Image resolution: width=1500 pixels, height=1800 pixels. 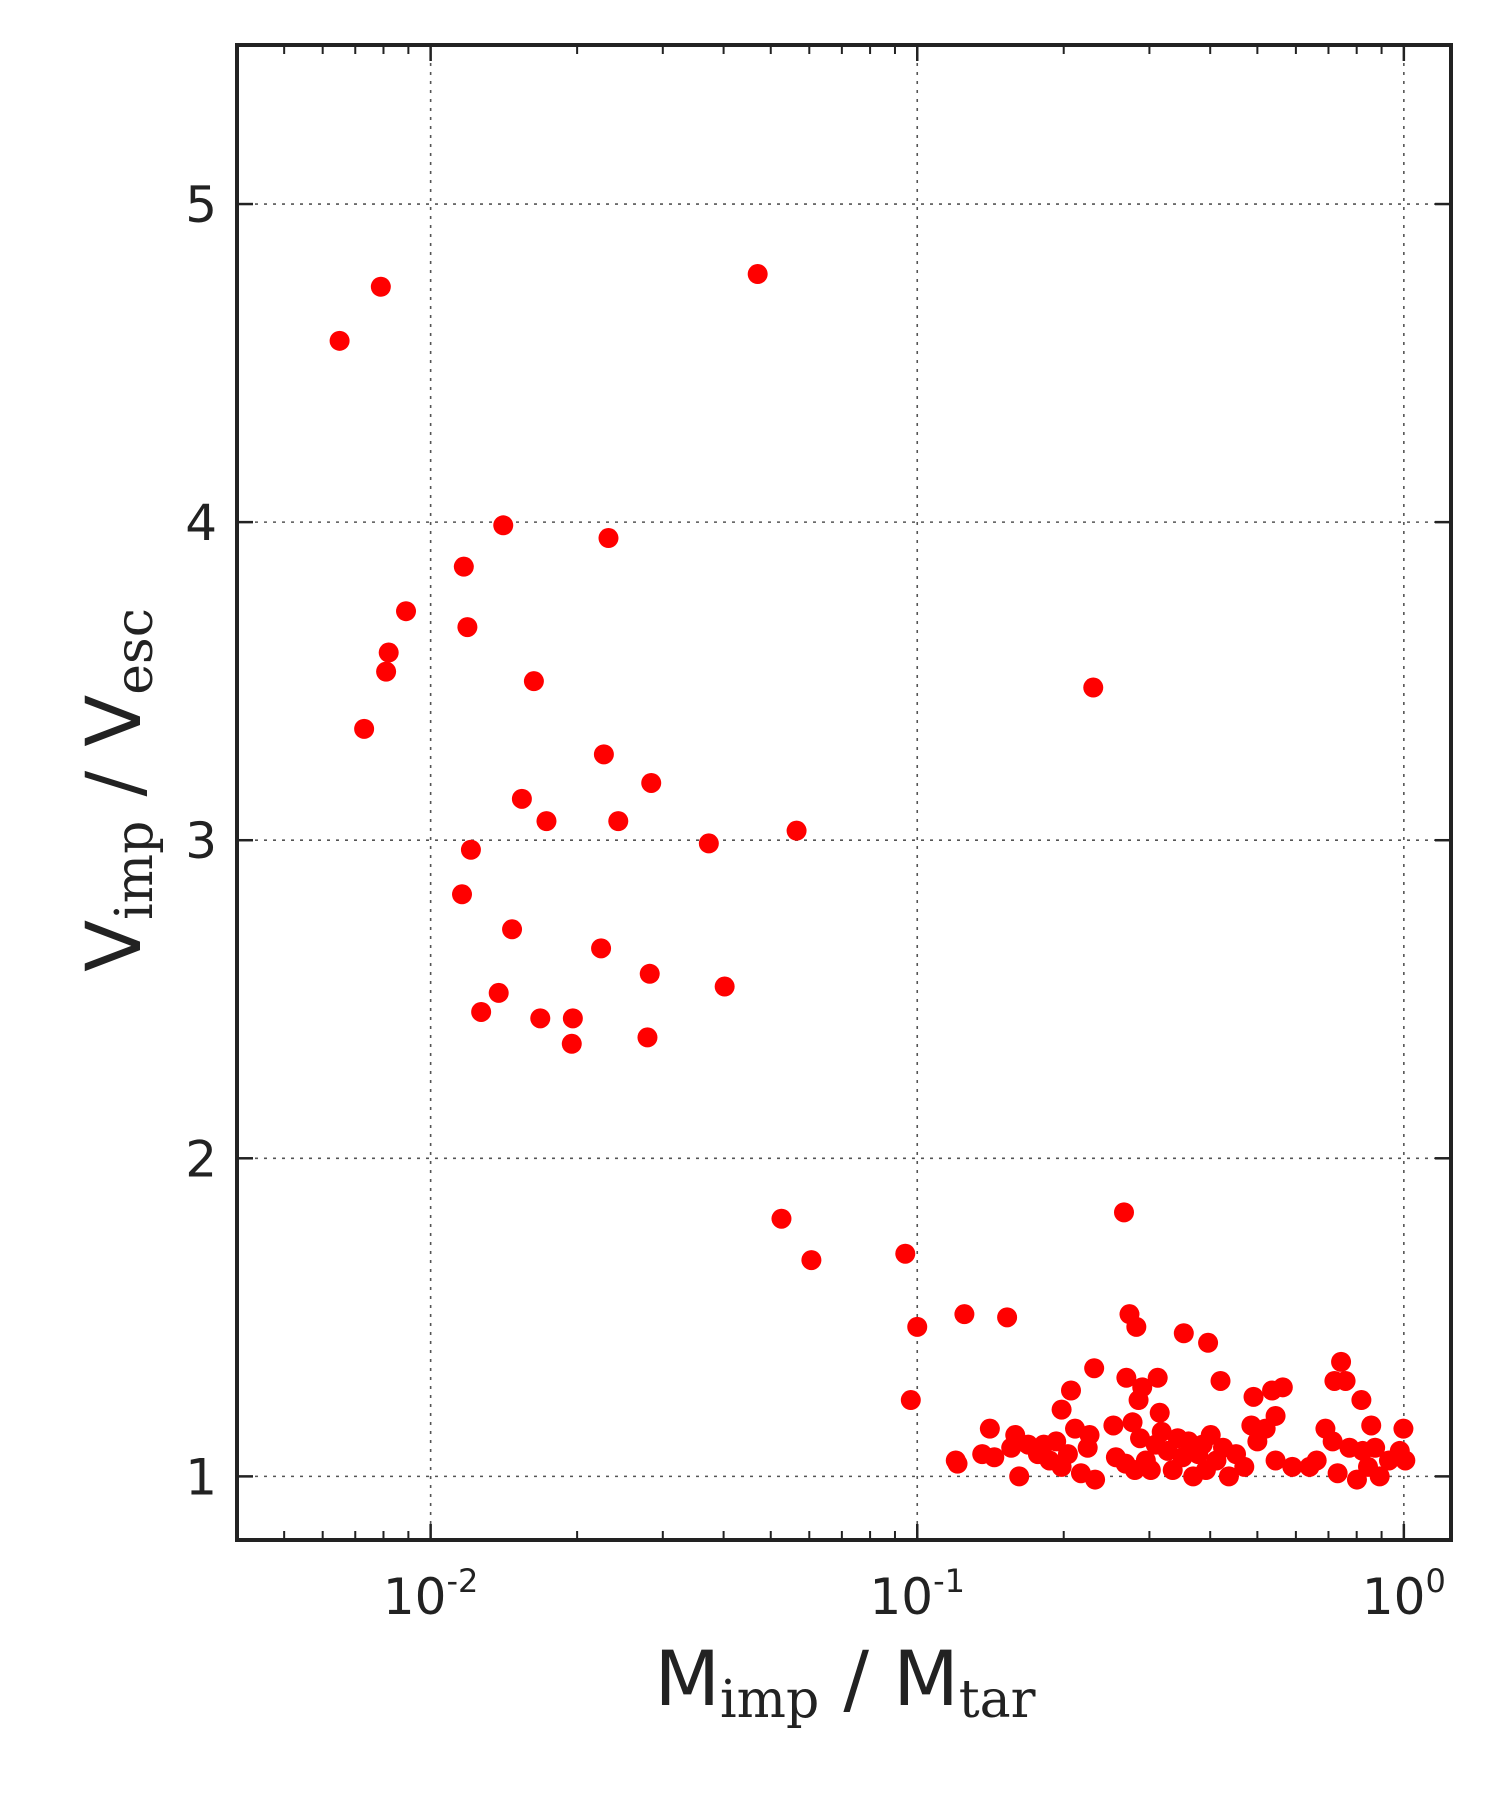 I want to click on x-tick-label: 10⁻¹, so click(x=917, y=1594).